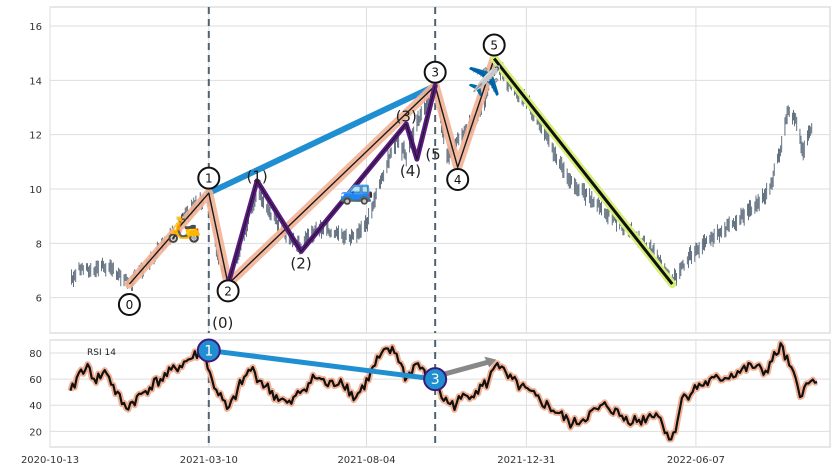 The image size is (838, 471). Describe the element at coordinates (184, 227) in the screenshot. I see `scooter-icon: 🛵` at that location.